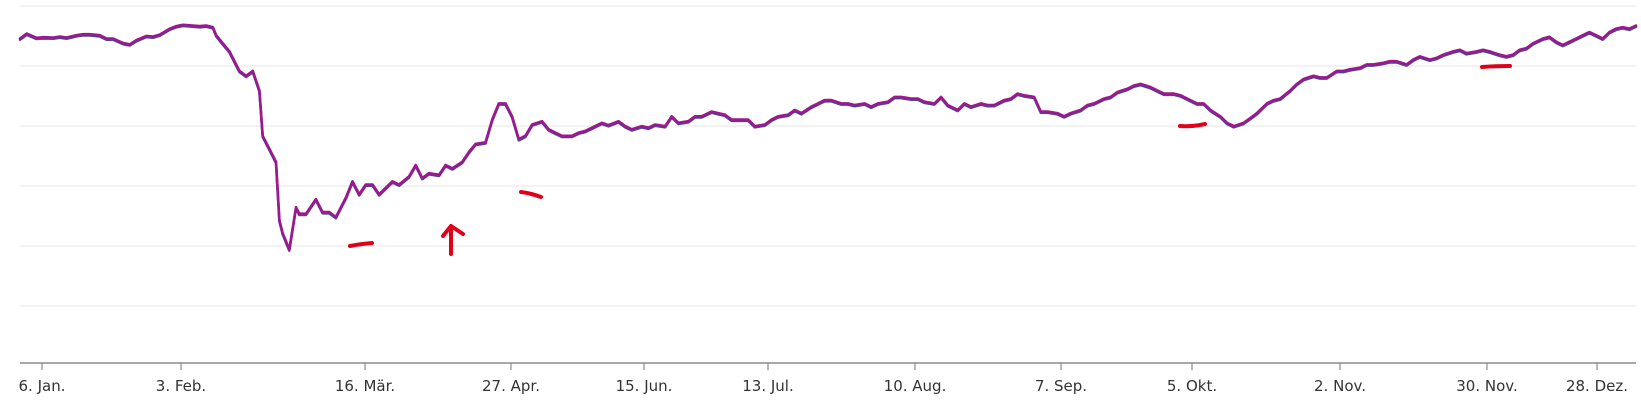  Describe the element at coordinates (1192, 386) in the screenshot. I see `x-tick-label: 5. Okt.` at that location.